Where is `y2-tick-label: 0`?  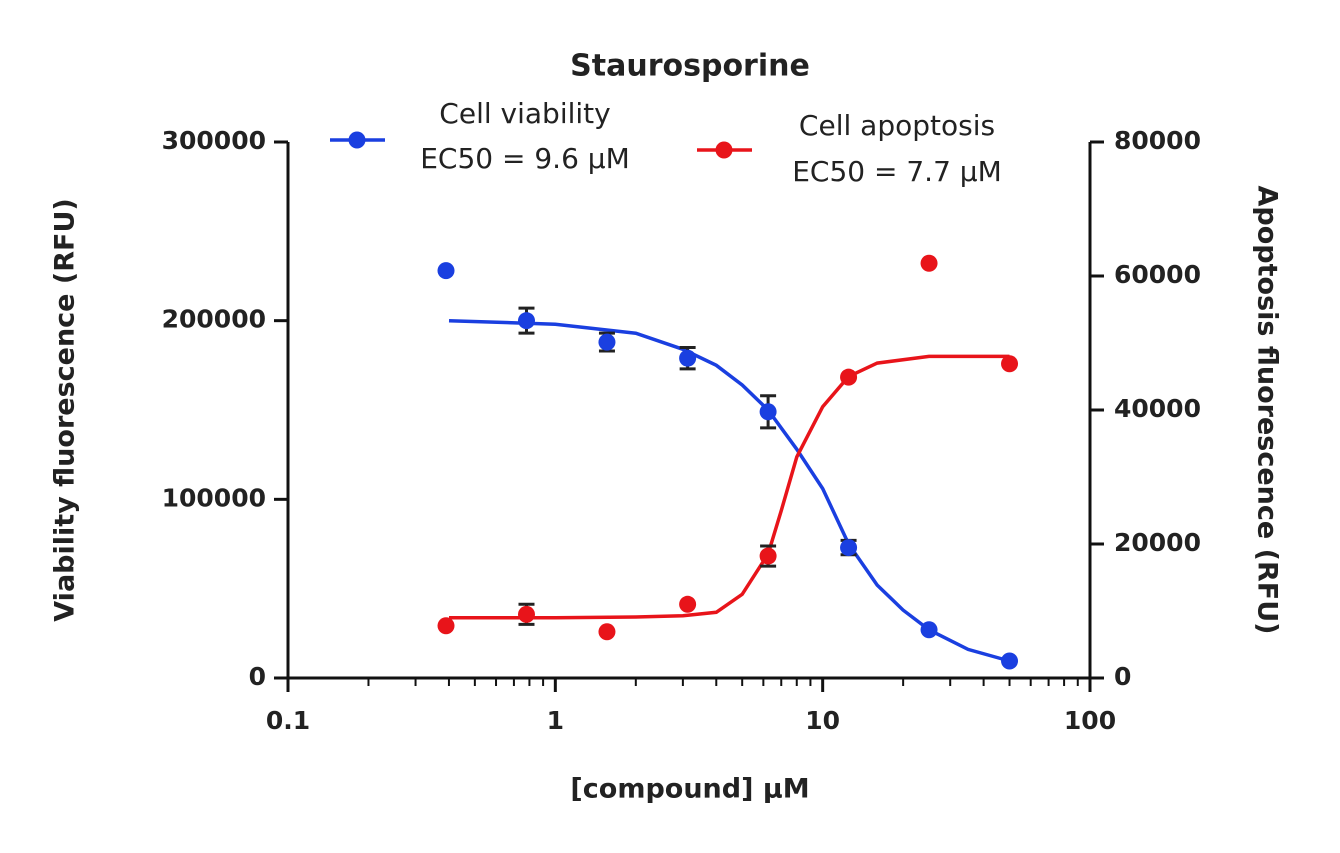 y2-tick-label: 0 is located at coordinates (1122, 676).